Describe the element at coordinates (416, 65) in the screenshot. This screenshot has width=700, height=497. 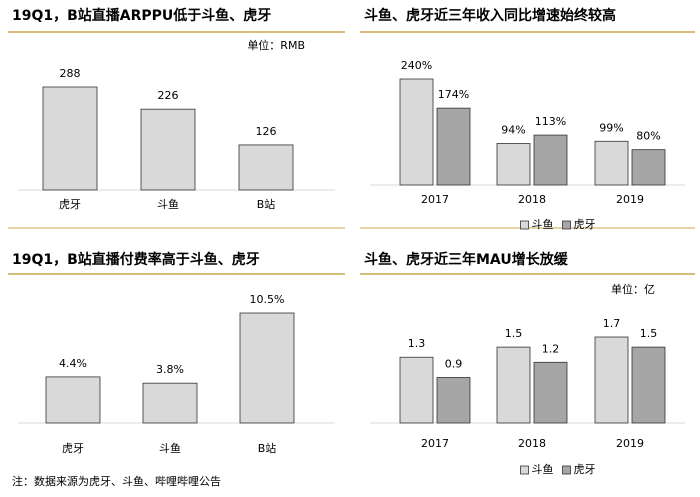
I see `value-label: 240%` at that location.